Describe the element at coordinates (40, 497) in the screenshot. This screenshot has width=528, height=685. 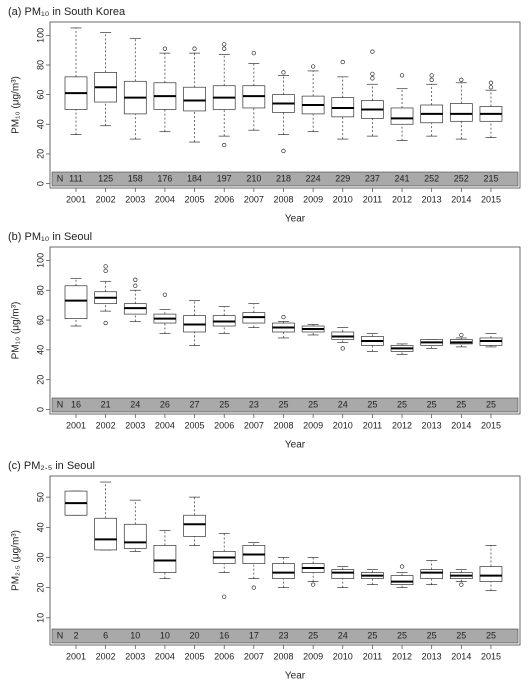
I see `y-tick-label: 50` at that location.